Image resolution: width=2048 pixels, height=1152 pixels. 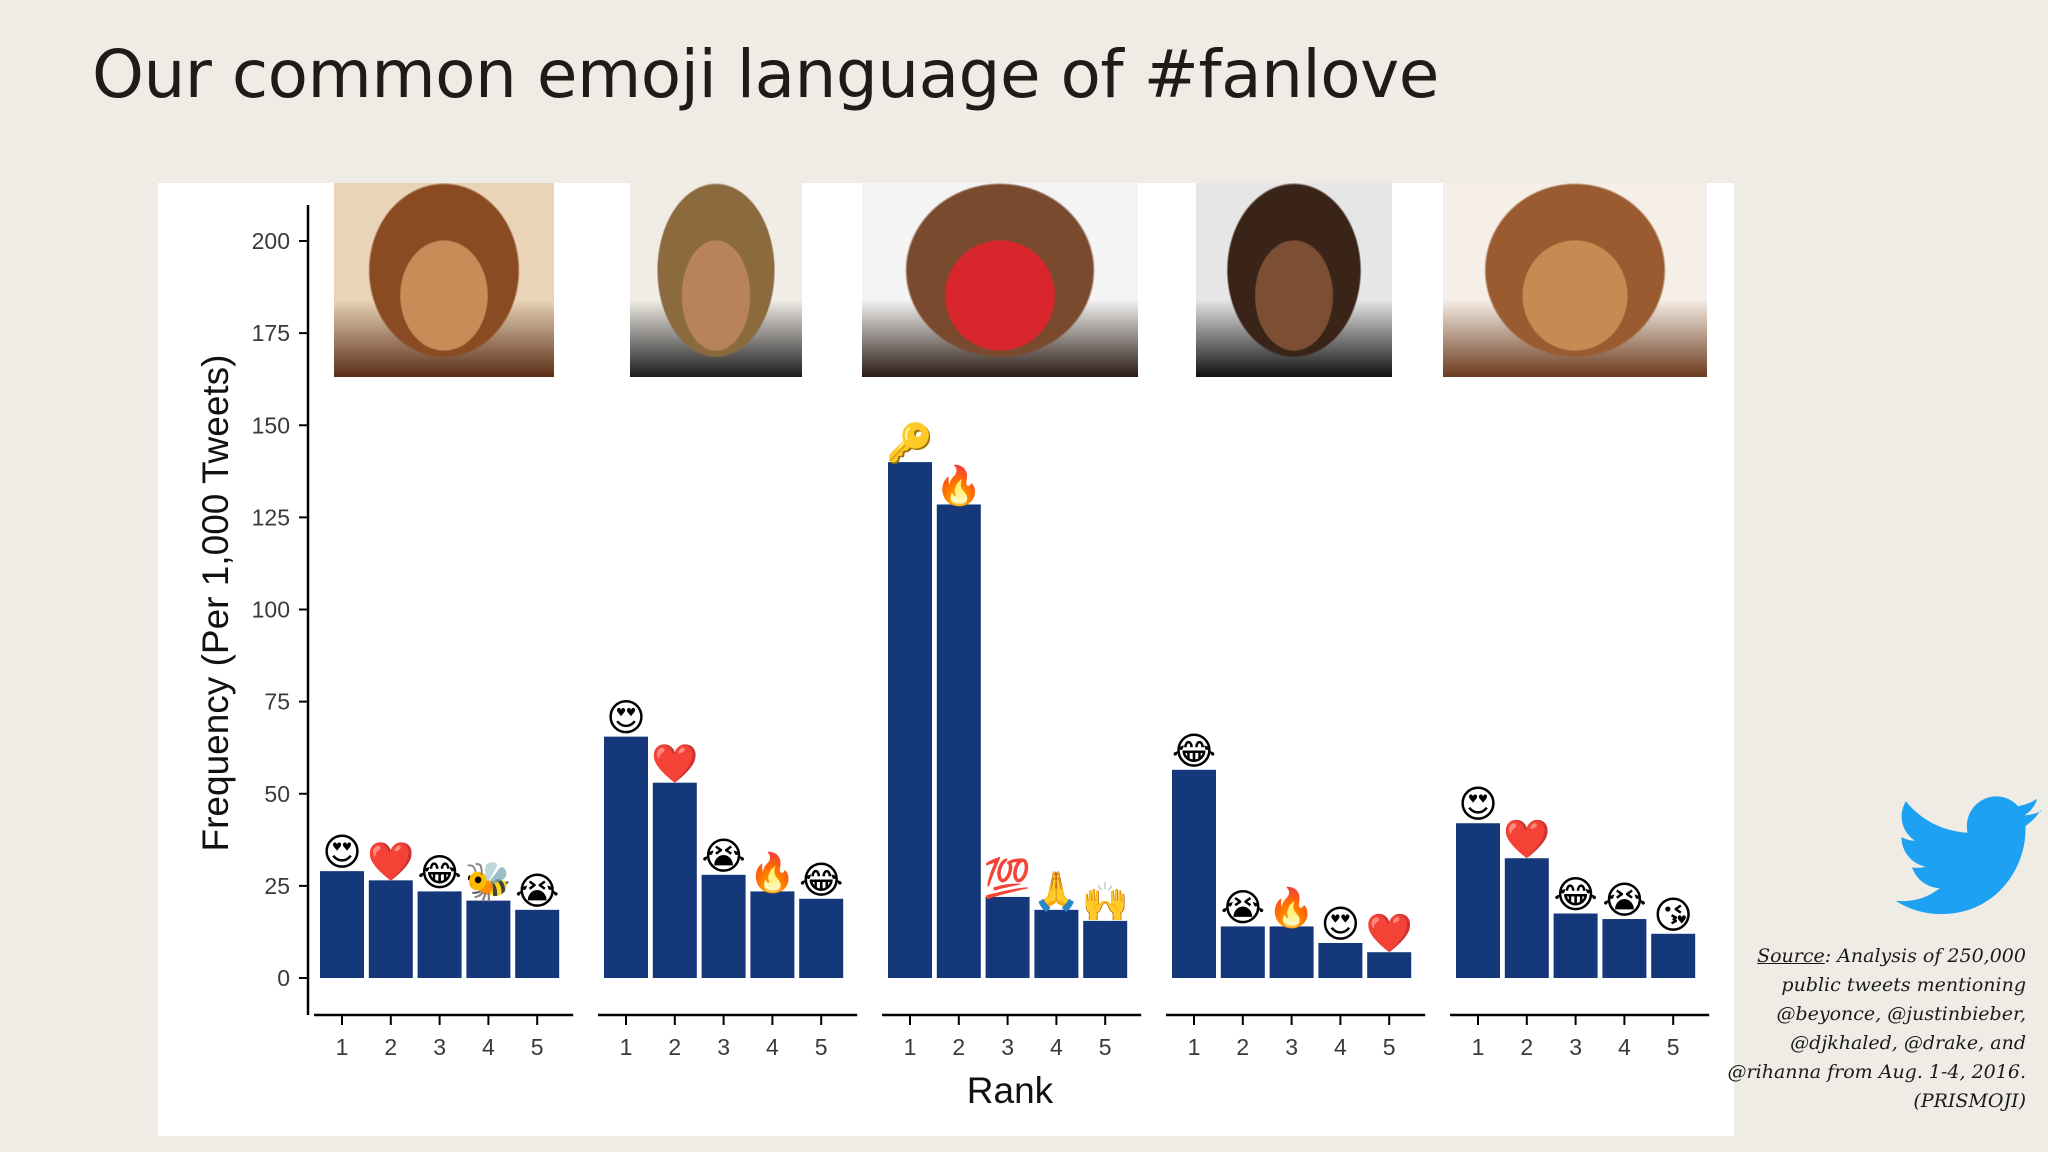 I want to click on y-tick-label: 25, so click(x=277, y=886).